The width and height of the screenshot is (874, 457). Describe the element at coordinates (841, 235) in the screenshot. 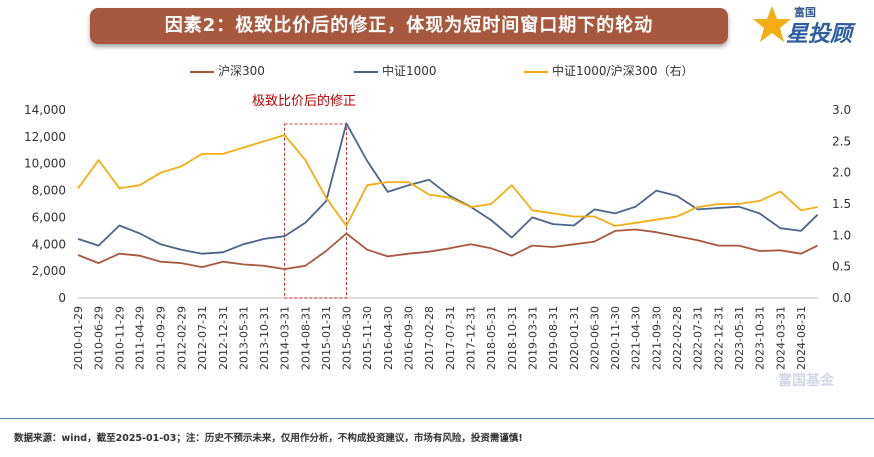

I see `y-right-tick-label: 1.0` at that location.